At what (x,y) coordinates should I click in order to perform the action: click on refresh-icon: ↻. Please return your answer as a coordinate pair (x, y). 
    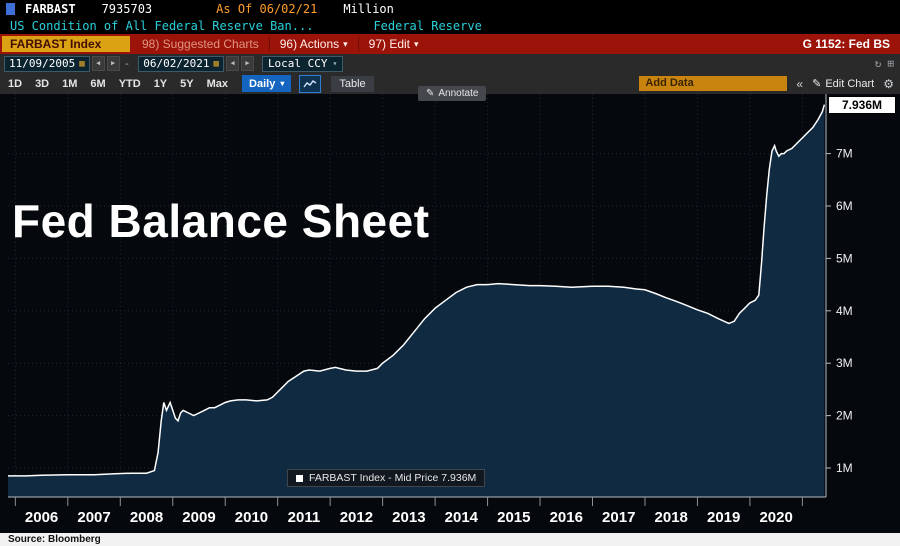
    Looking at the image, I should click on (878, 63).